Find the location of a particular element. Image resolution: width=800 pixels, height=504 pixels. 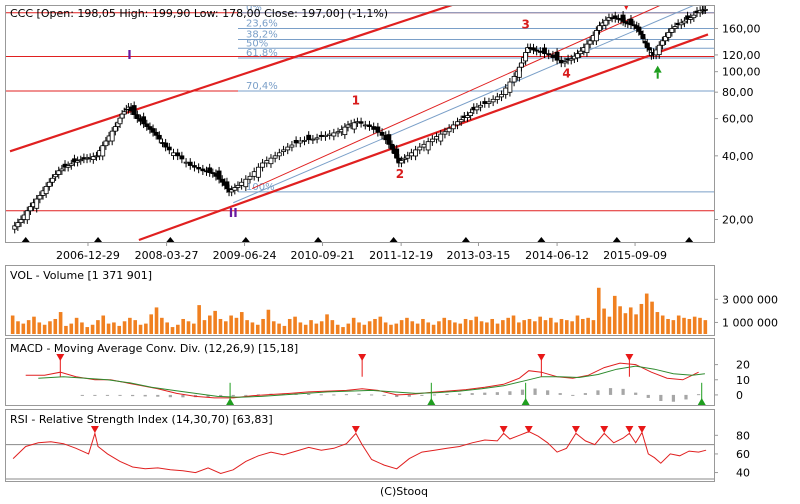

sell-arrow-icon is located at coordinates (626, 8).